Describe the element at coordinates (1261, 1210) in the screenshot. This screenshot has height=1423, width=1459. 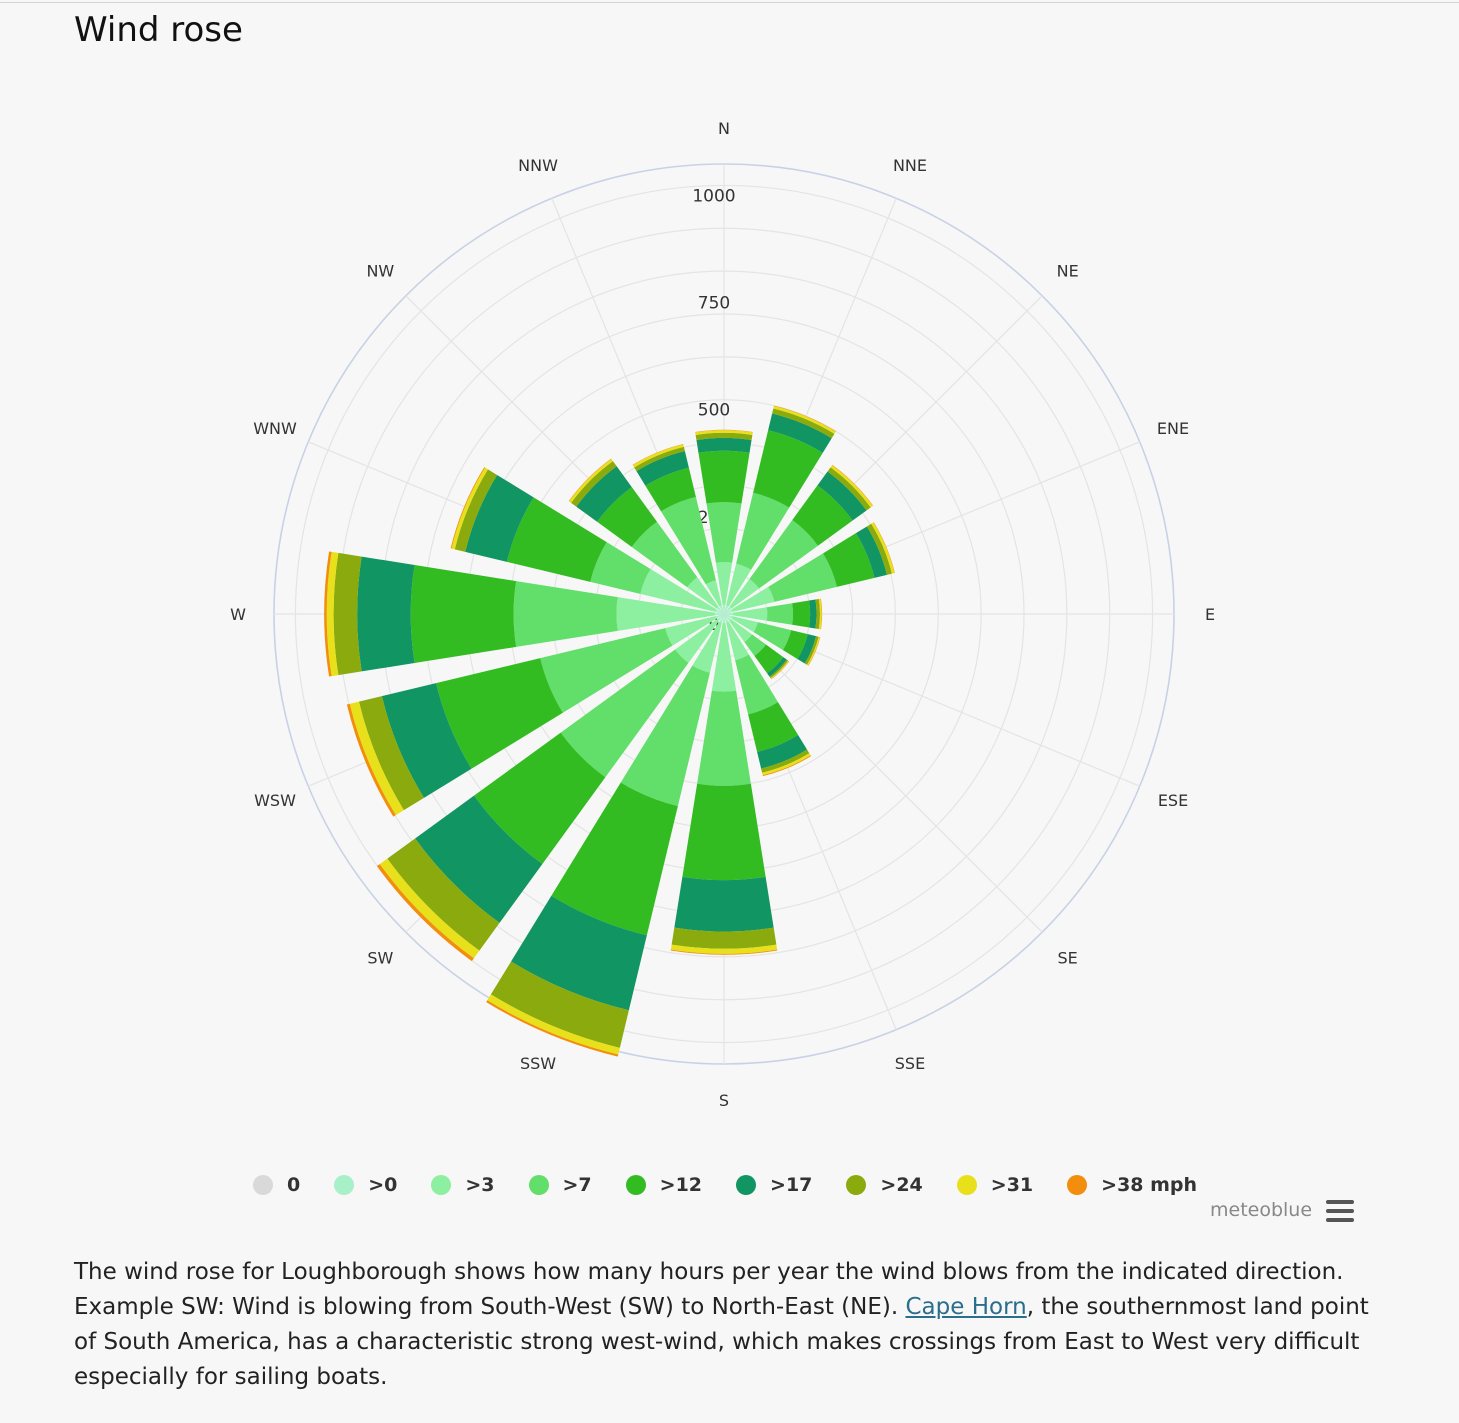
I see `meteoblue-brand: meteoblue` at that location.